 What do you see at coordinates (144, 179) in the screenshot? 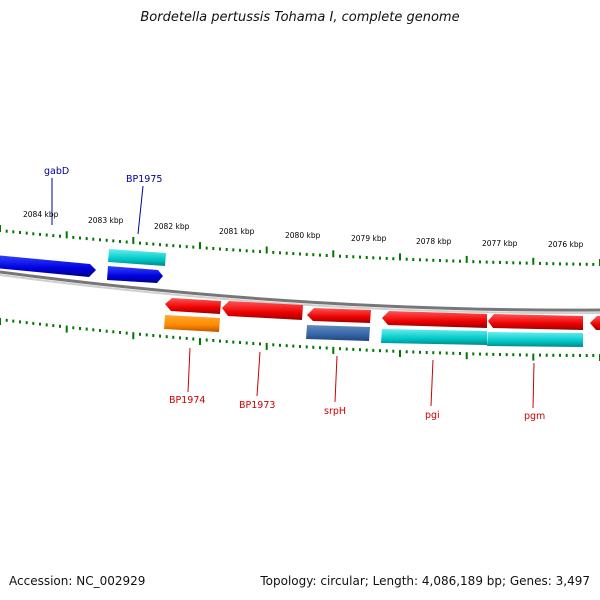
I see `gene-label-BP1975: BP1975` at bounding box center [144, 179].